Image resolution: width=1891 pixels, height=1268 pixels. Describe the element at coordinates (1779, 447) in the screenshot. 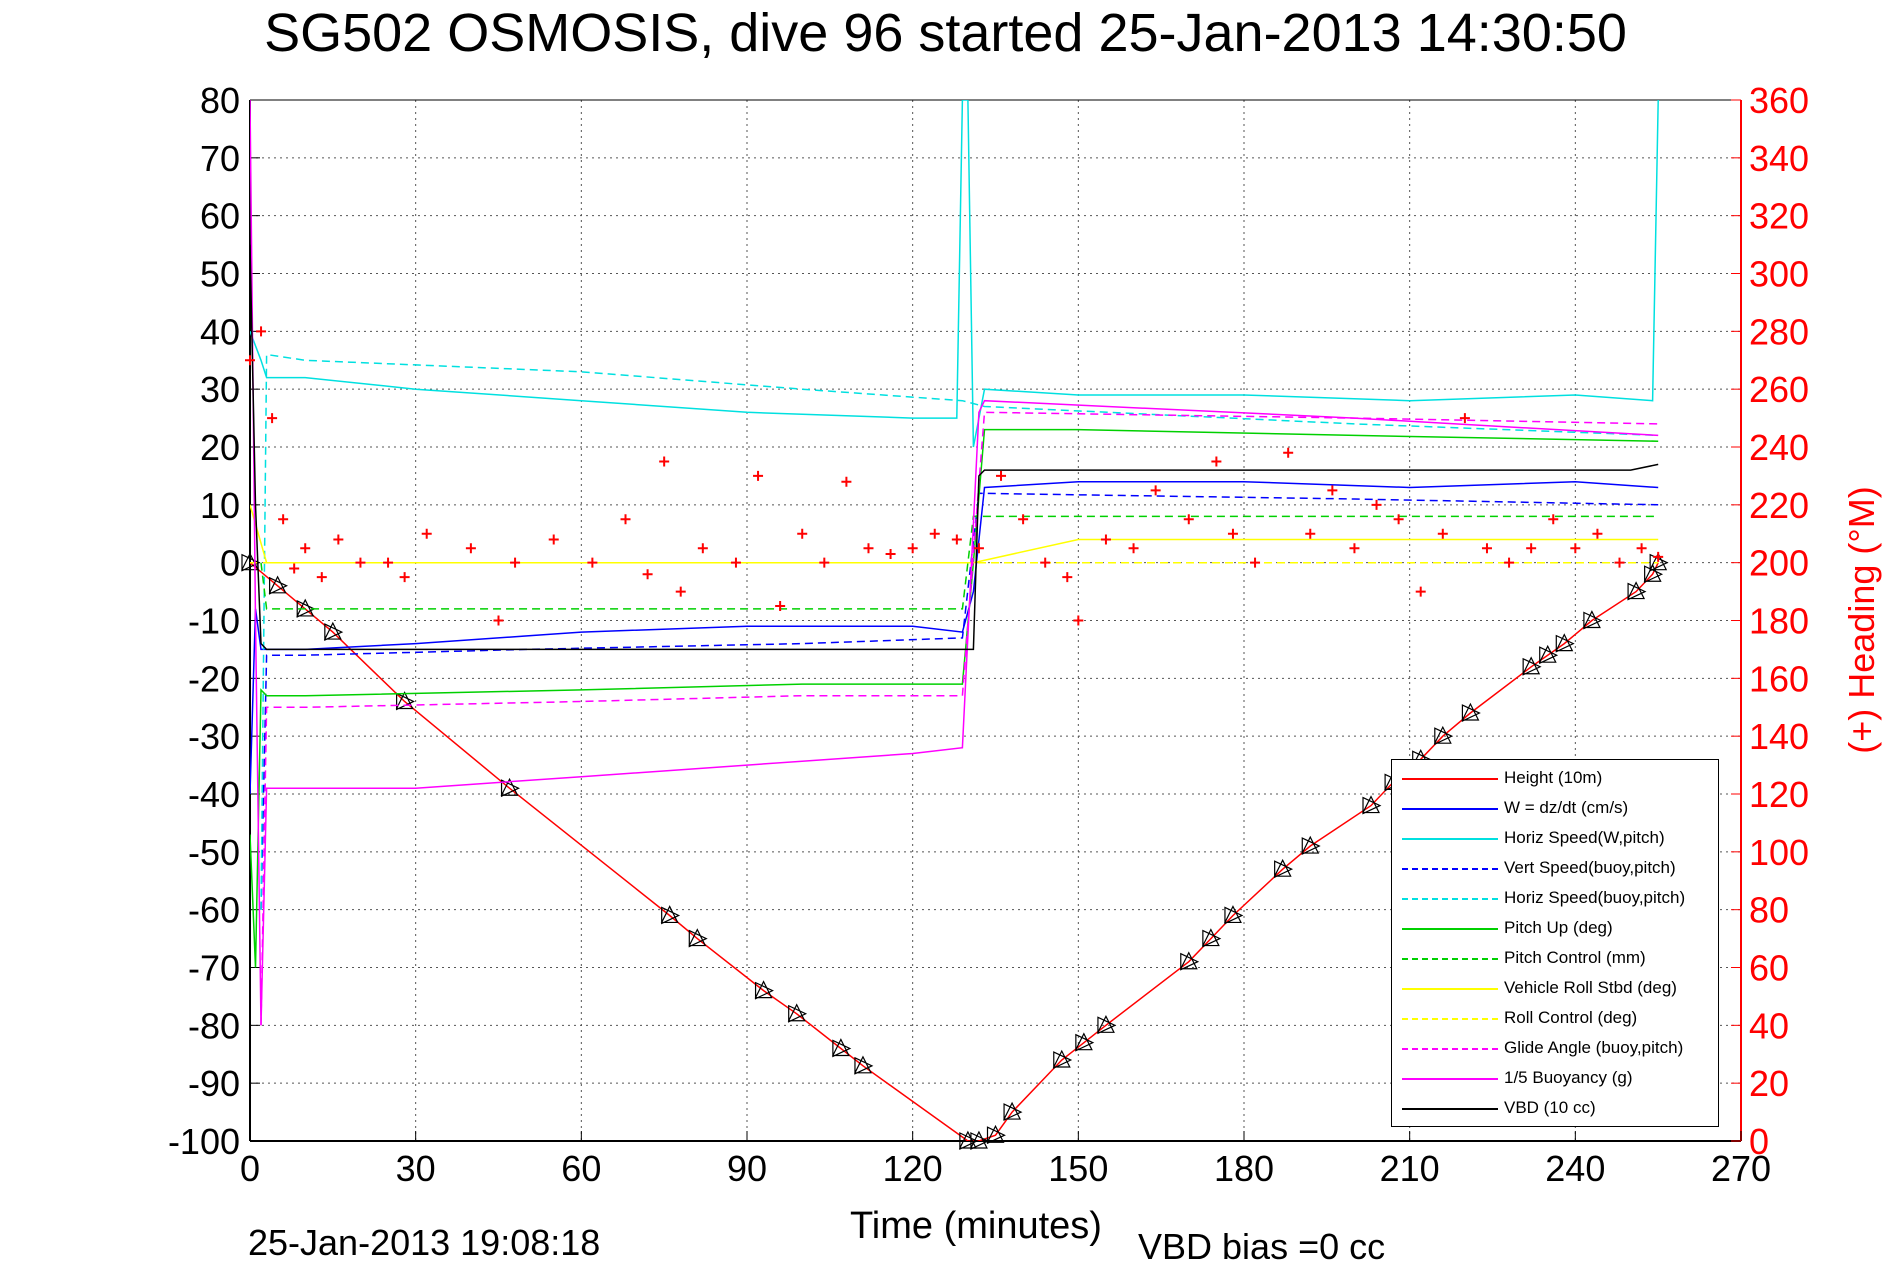

I see `y-right-tick-label: 240` at that location.